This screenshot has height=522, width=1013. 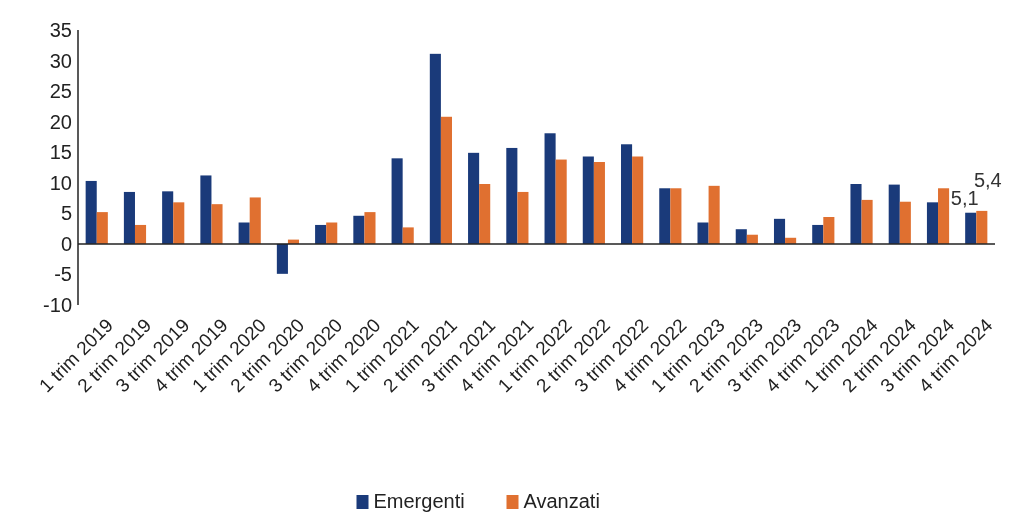 What do you see at coordinates (60, 152) in the screenshot?
I see `y-tick-label: 15` at bounding box center [60, 152].